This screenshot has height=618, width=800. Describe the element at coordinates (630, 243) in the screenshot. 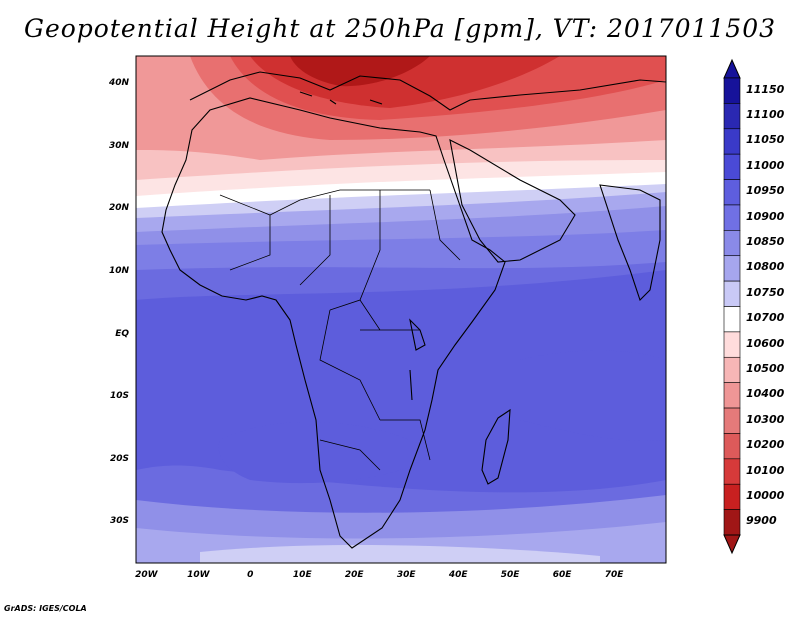

I see `india-coast` at that location.